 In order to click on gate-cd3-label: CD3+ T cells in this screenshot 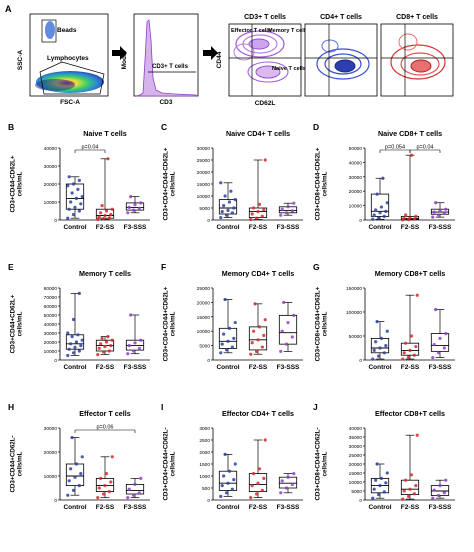, I will do `click(170, 67)`.